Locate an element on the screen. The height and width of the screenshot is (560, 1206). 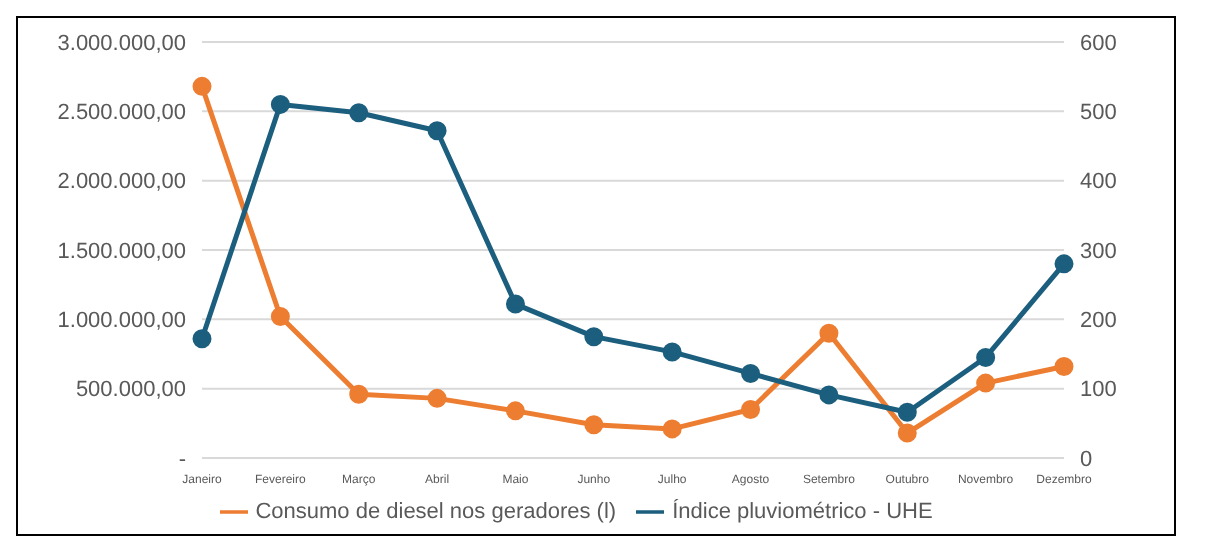
y2-tick-label: 600 is located at coordinates (1098, 43).